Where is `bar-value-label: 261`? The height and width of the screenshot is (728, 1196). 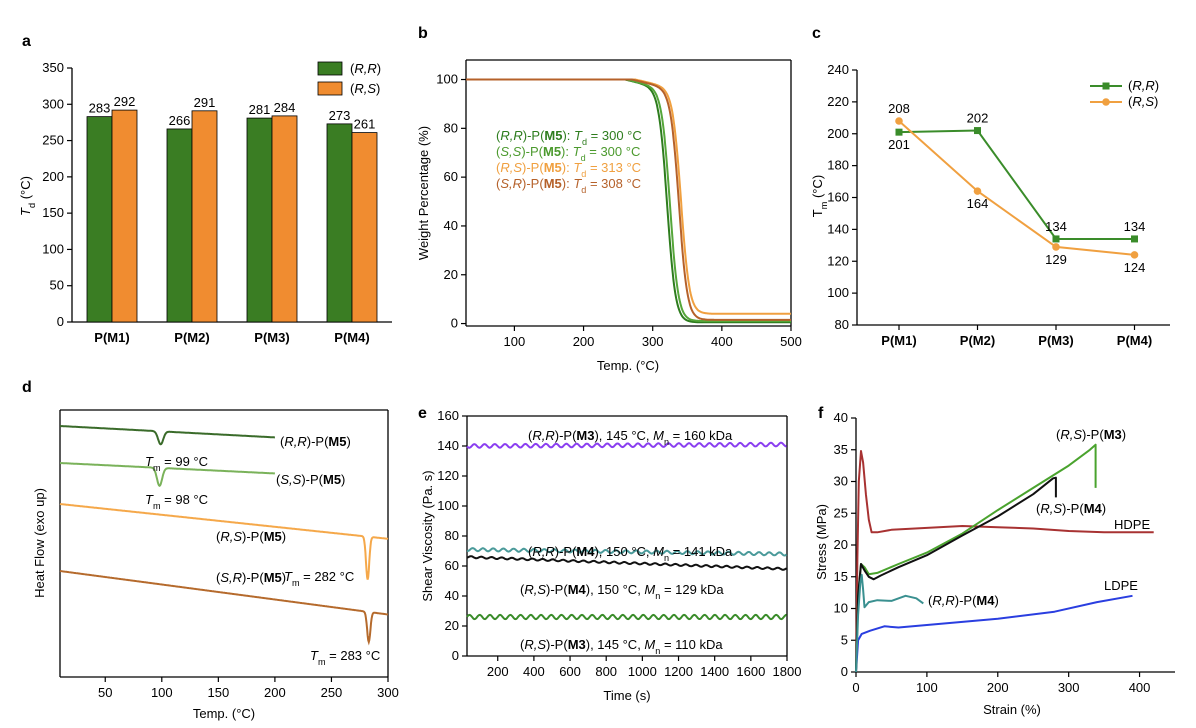 bar-value-label: 261 is located at coordinates (365, 124).